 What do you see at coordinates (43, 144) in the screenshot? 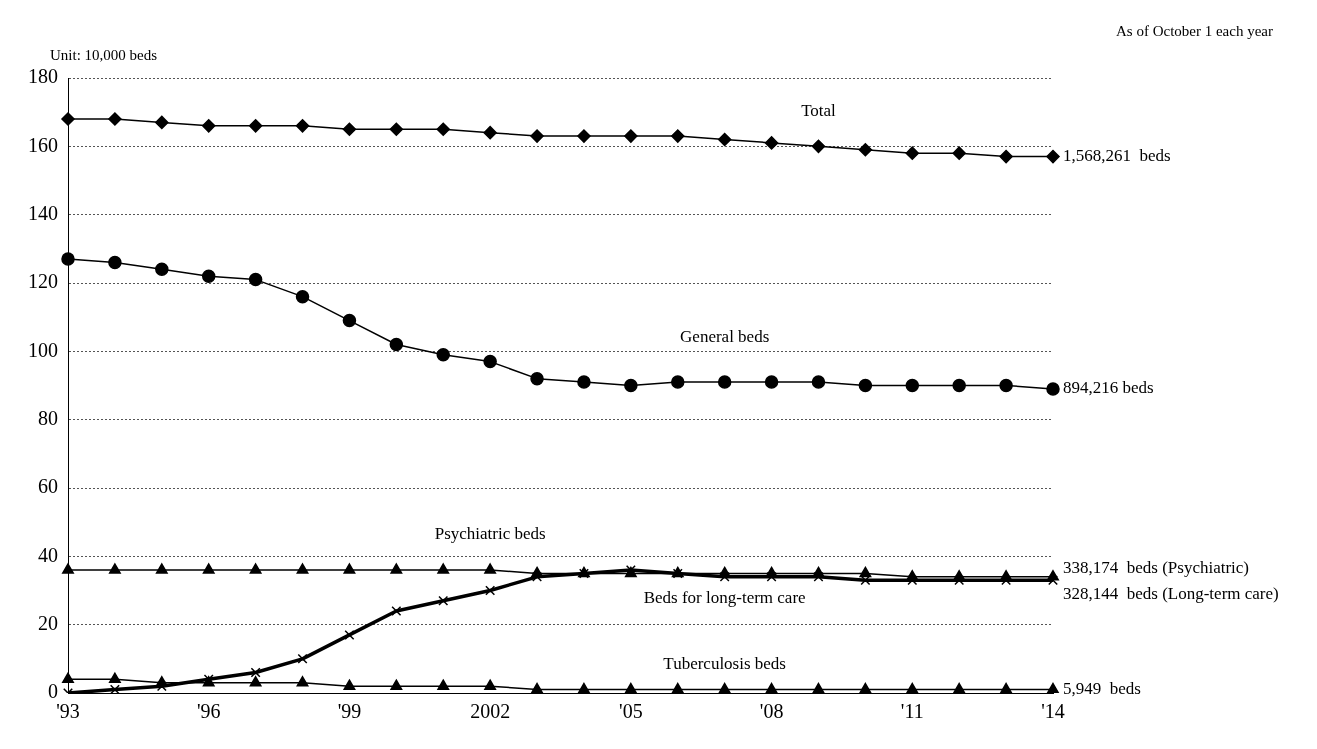
I see `y-tick-label: 160` at bounding box center [43, 144].